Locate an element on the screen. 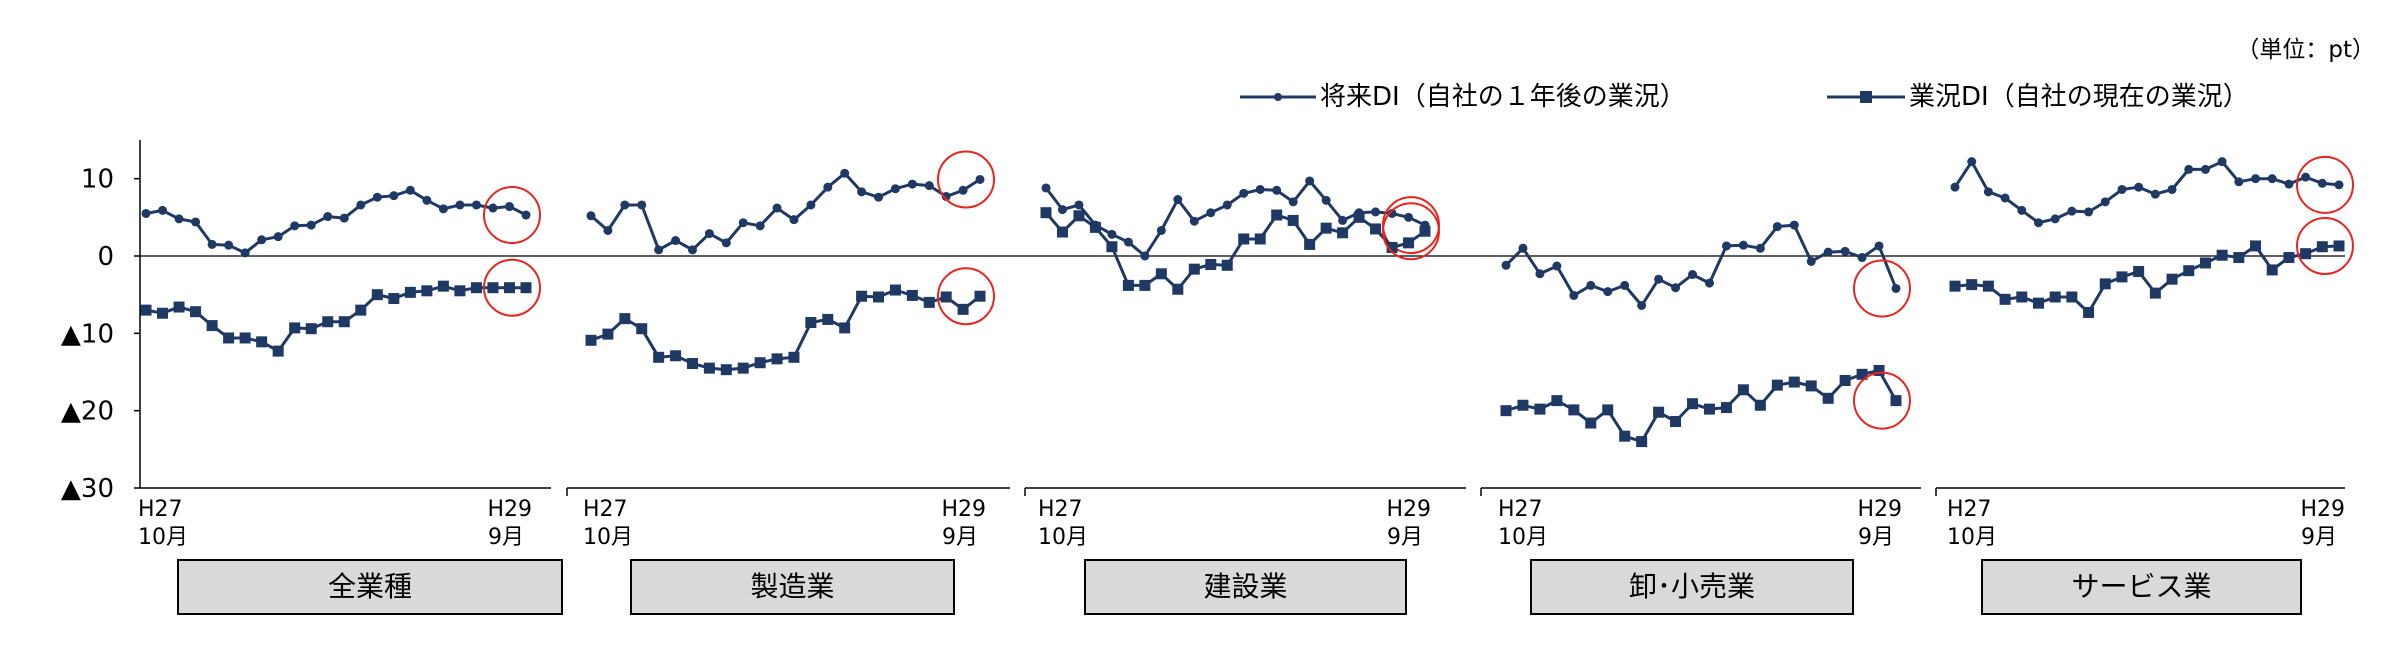  y-tick-label: ▲10 is located at coordinates (87, 334).